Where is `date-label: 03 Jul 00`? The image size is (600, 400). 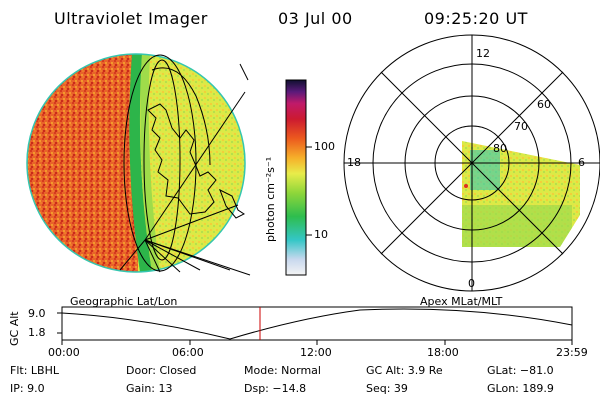
date-label: 03 Jul 00 is located at coordinates (315, 18).